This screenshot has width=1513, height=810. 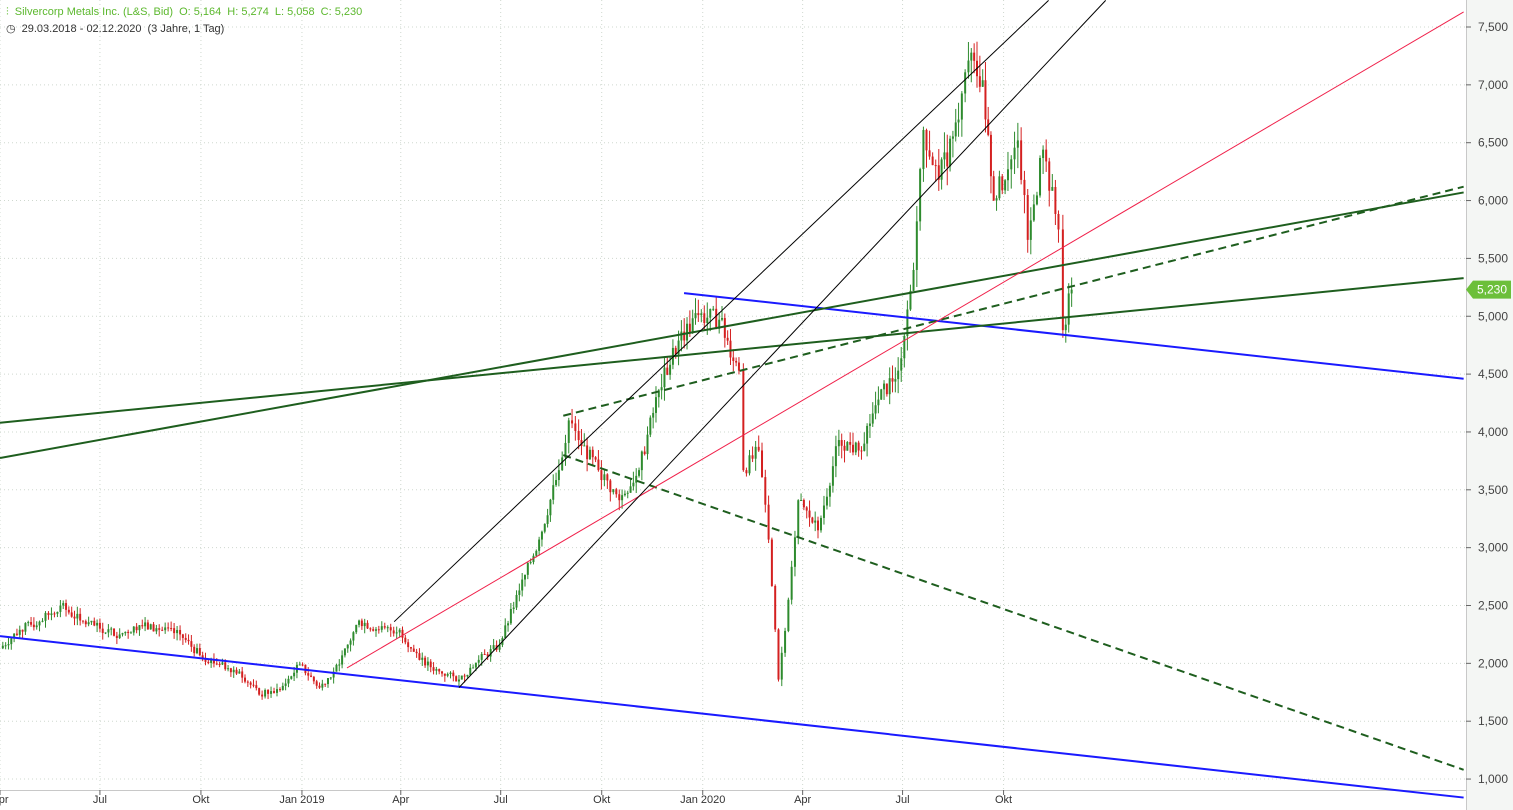 What do you see at coordinates (1489, 405) in the screenshot?
I see `y-axis-panel` at bounding box center [1489, 405].